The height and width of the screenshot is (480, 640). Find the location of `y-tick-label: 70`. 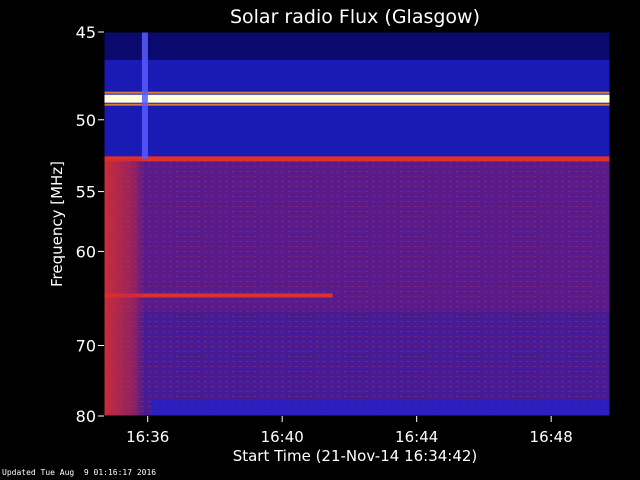

y-tick-label: 70 is located at coordinates (86, 345).